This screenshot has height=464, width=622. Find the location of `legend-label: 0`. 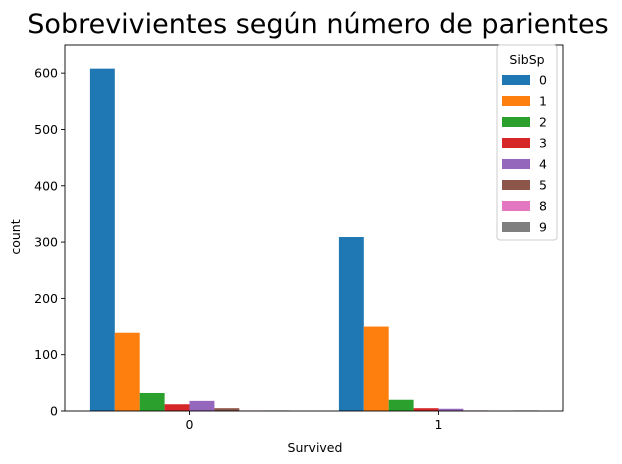

legend-label: 0 is located at coordinates (543, 80).